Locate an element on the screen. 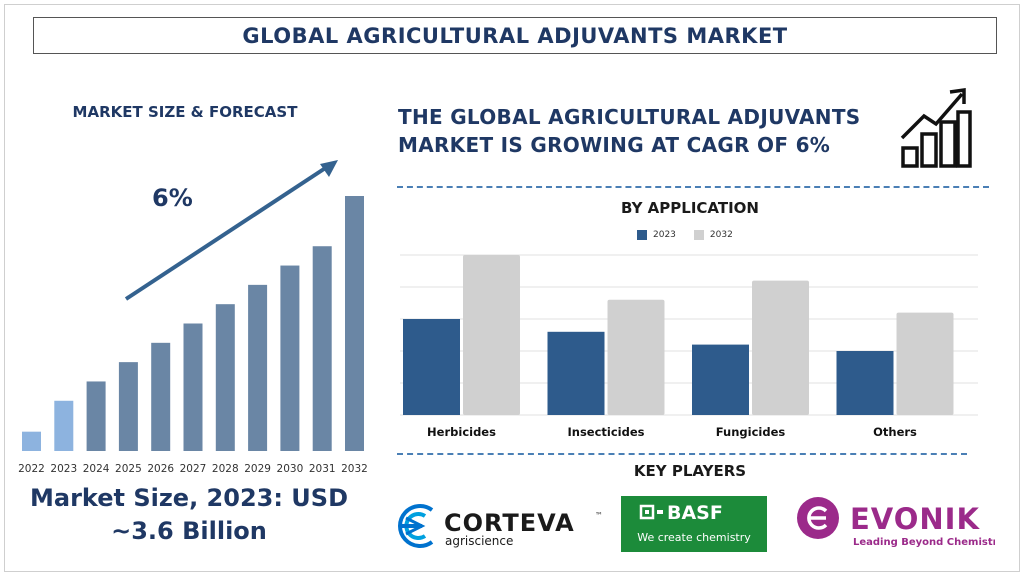  bar-fungicides-2023 is located at coordinates (720, 379).